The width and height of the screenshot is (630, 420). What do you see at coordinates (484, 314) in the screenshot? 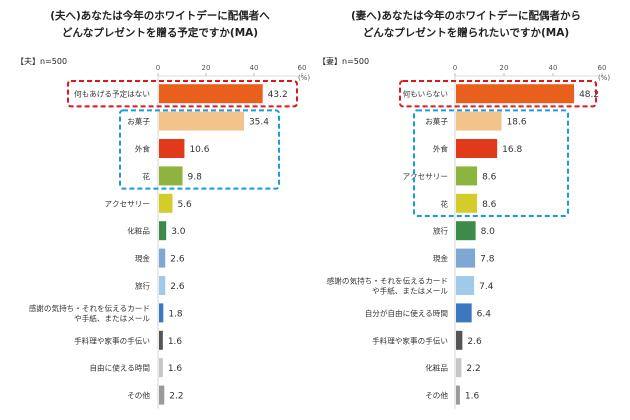
I see `wife-data-label: 6.4` at bounding box center [484, 314].